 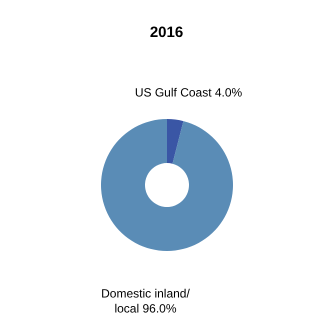 I want to click on slice-label: Domestic inland/ local 96.0%, so click(x=145, y=301).